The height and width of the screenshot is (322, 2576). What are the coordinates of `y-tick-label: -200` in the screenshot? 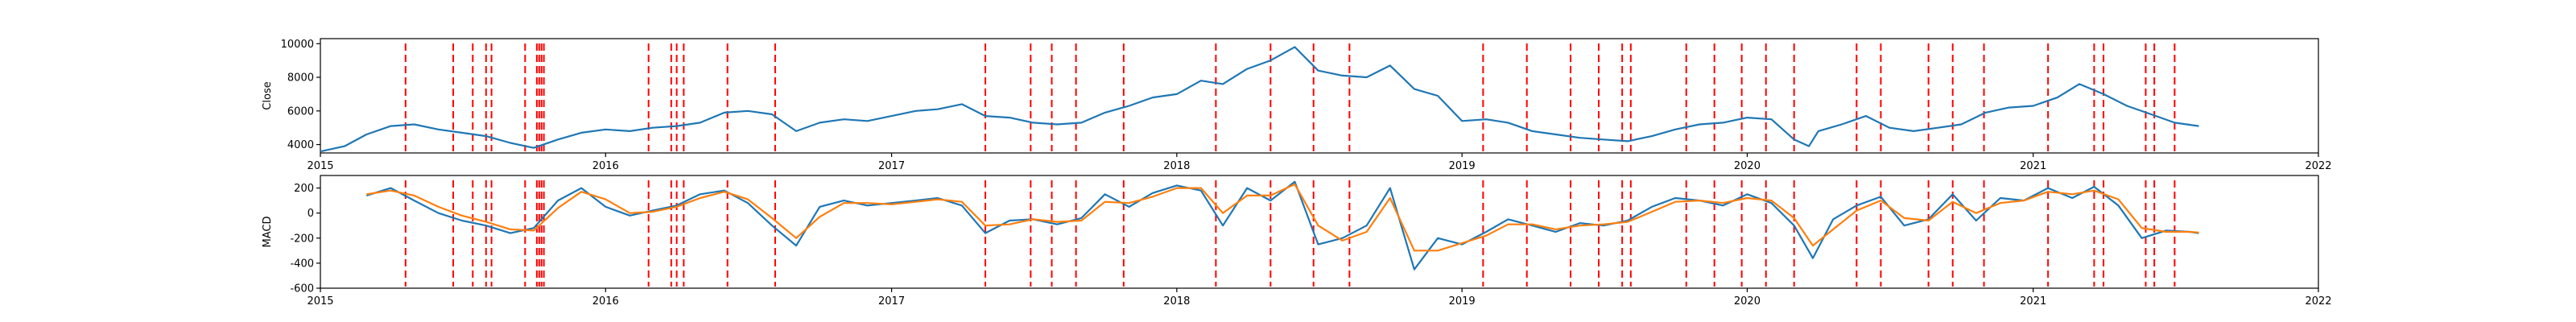 It's located at (302, 239).